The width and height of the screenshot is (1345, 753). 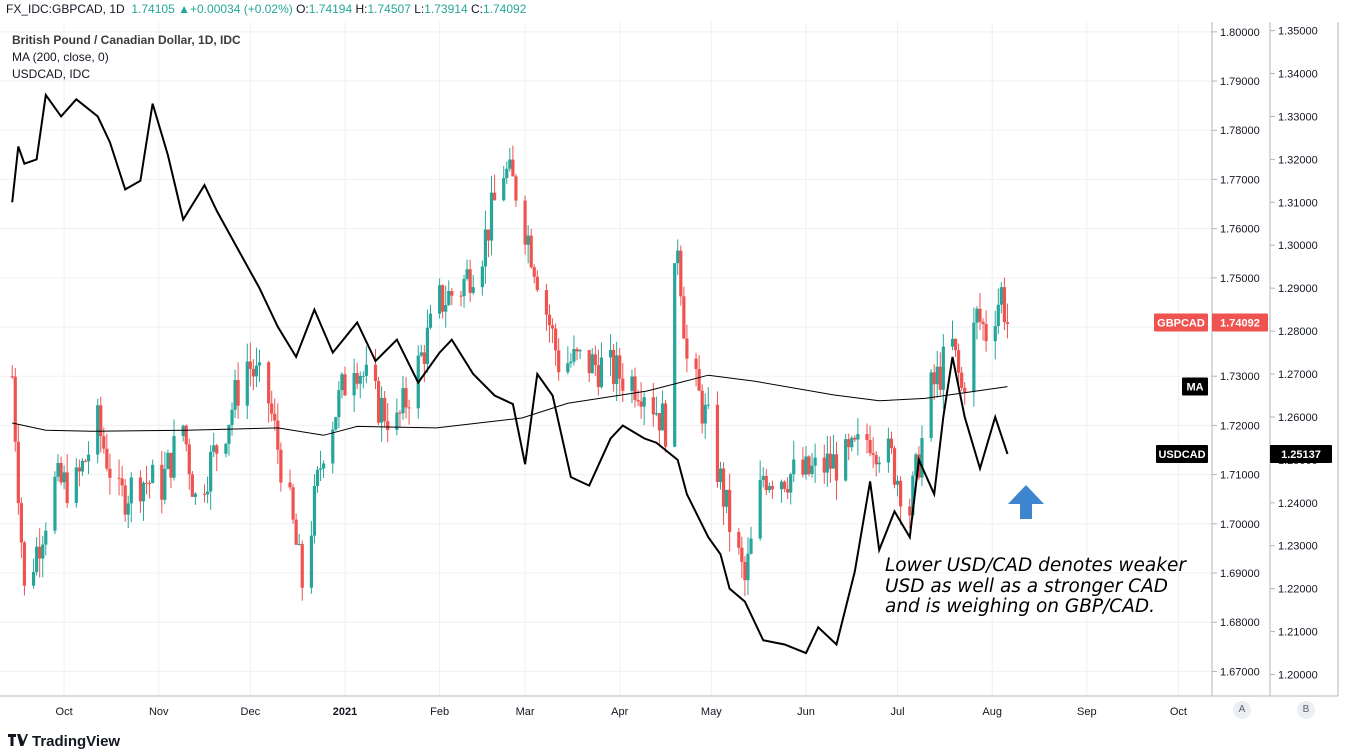 What do you see at coordinates (184, 9) in the screenshot?
I see `up-triangle-icon: ▲` at bounding box center [184, 9].